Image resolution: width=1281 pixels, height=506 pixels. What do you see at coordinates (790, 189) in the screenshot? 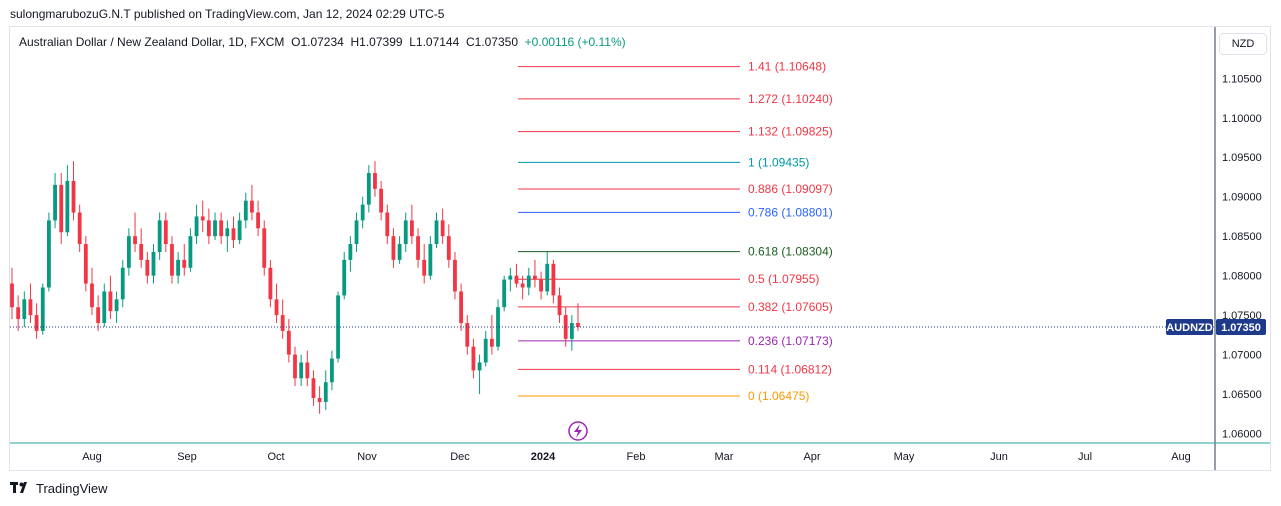
I see `fib-level-label: 0.886 (1.09097)` at bounding box center [790, 189].